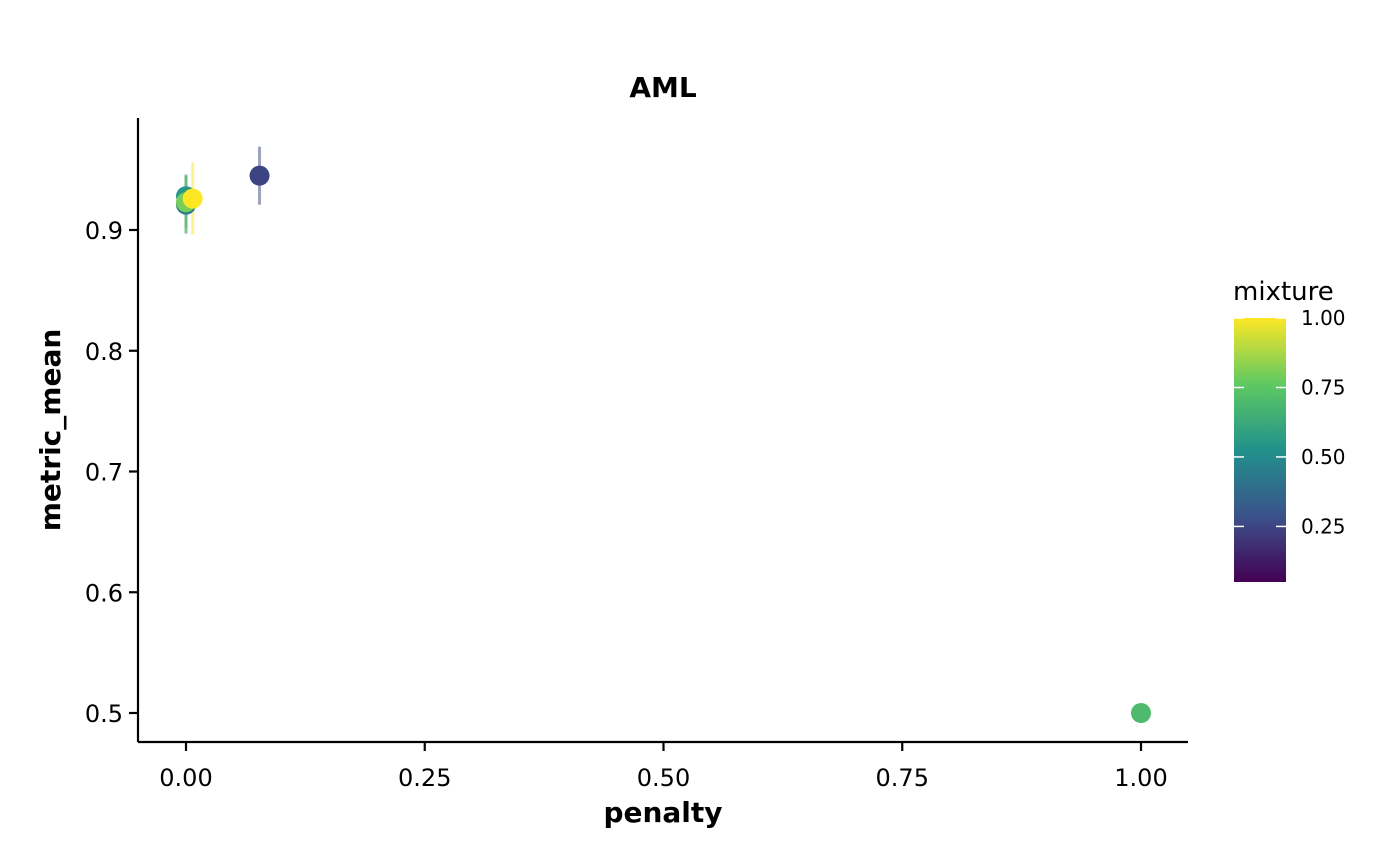 This screenshot has width=1400, height=866. I want to click on legend-ticks: 0.25 0.50 0.75 1.00, so click(1290, 422).